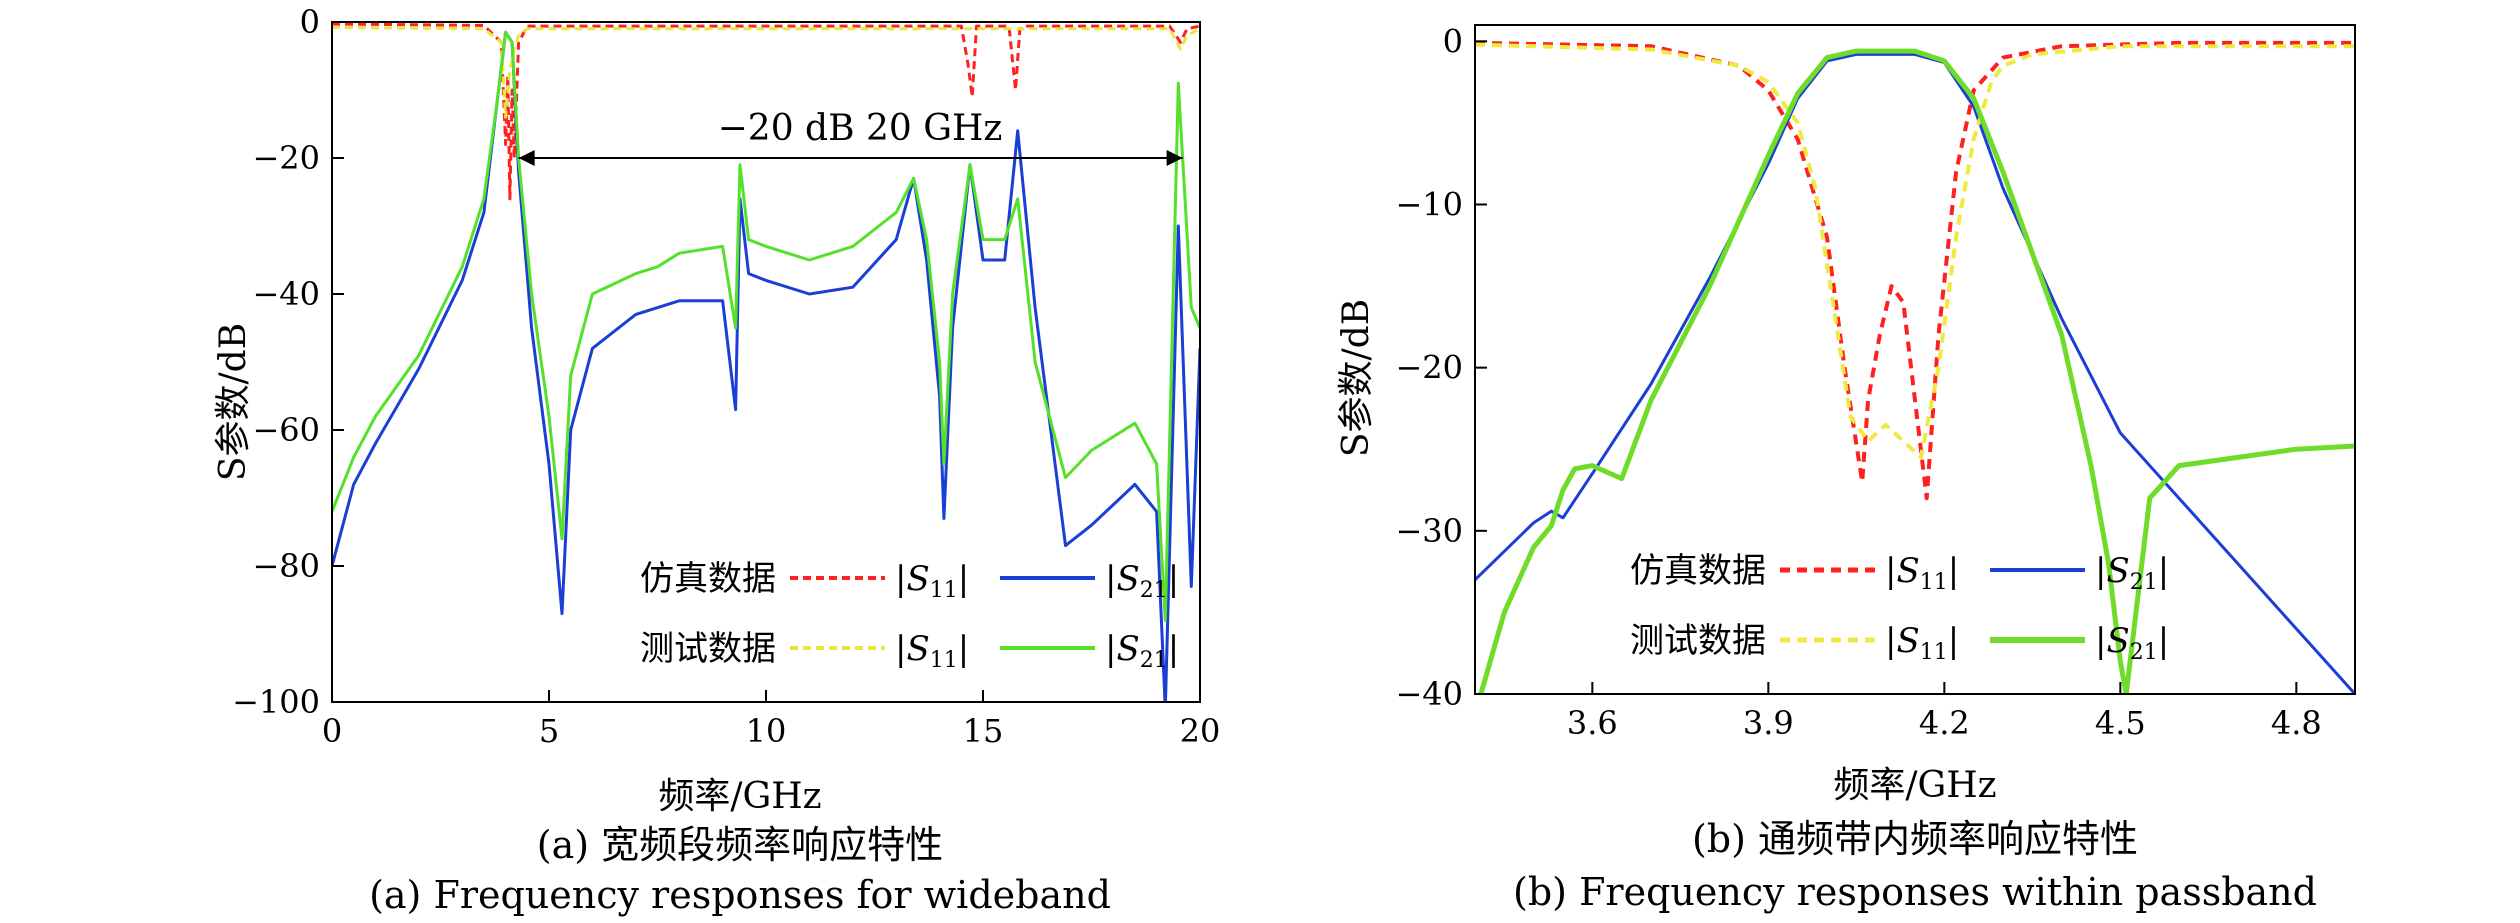  Describe the element at coordinates (1915, 839) in the screenshot. I see `caption-cn: (b) 通频带内频率响应特性` at that location.